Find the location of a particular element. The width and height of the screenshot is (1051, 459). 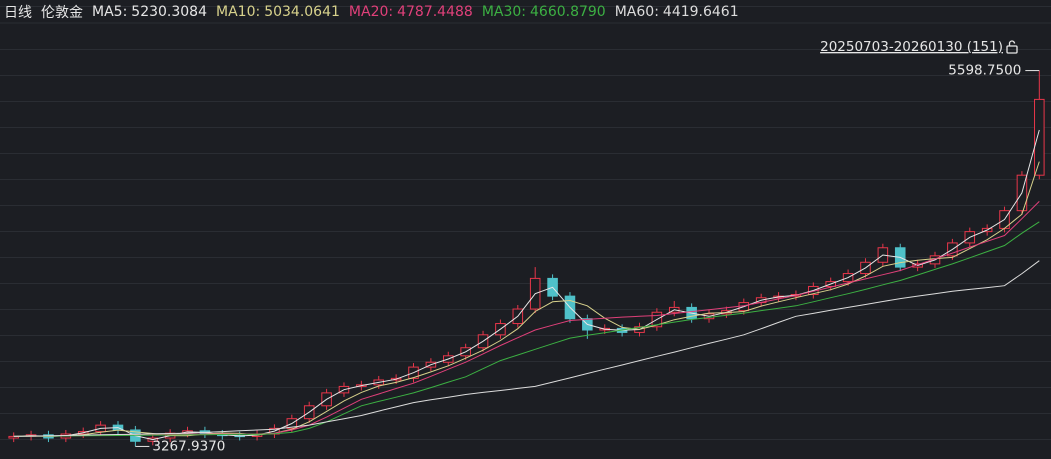

high-label: 5598.7500 is located at coordinates (984, 71).